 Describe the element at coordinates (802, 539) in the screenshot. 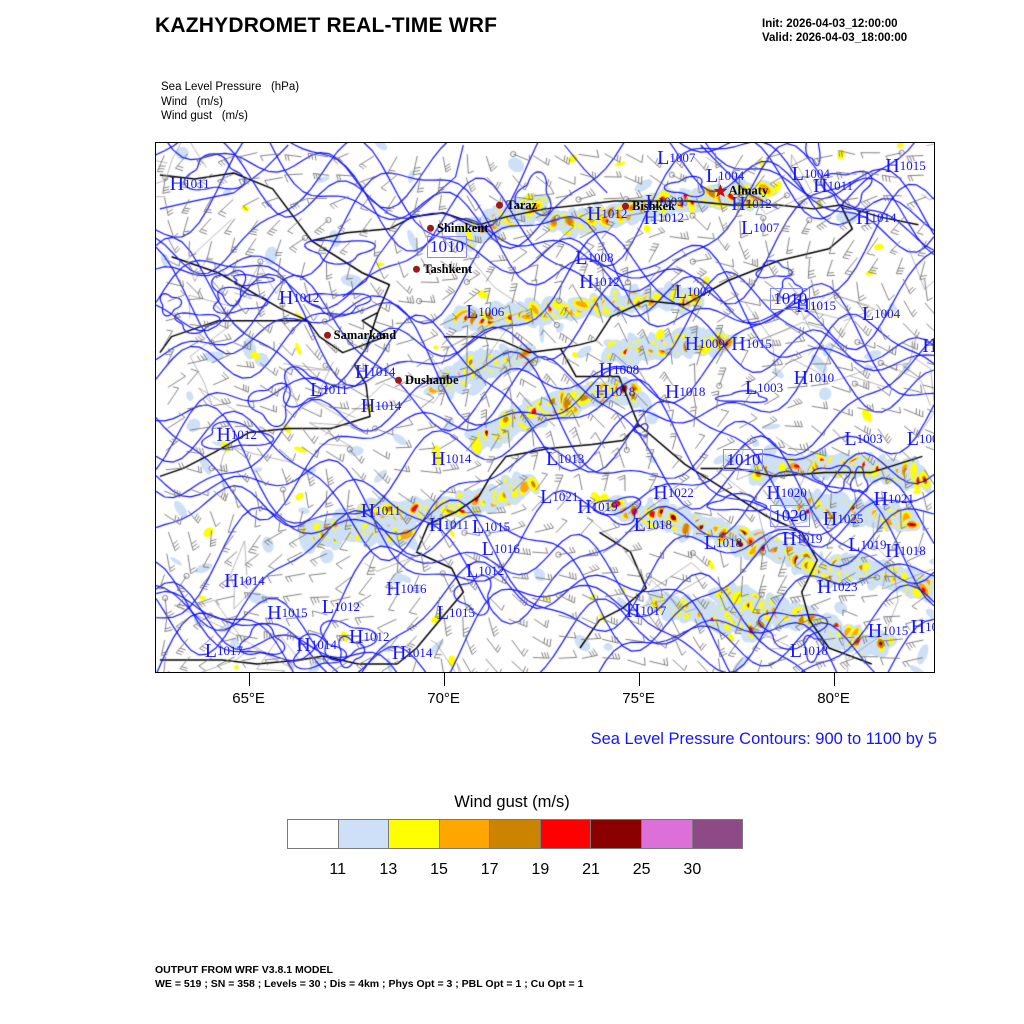

I see `pressure-center-label: H1019` at that location.